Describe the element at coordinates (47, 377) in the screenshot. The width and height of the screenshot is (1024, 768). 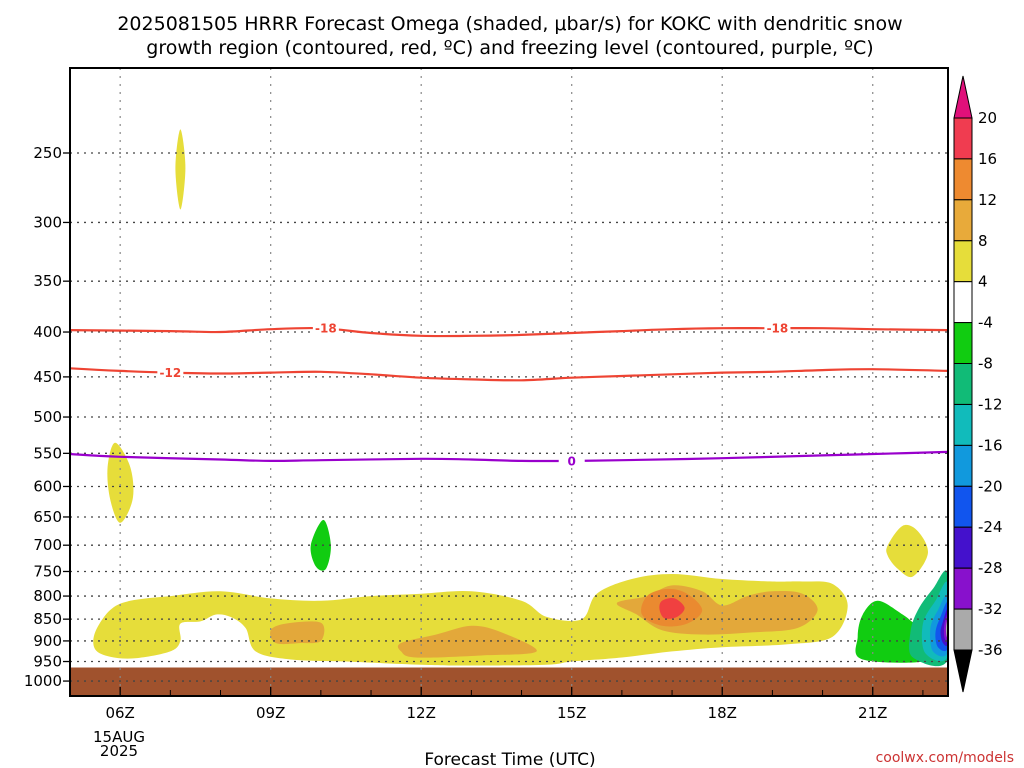
I see `y-tick-label-4: 450` at that location.